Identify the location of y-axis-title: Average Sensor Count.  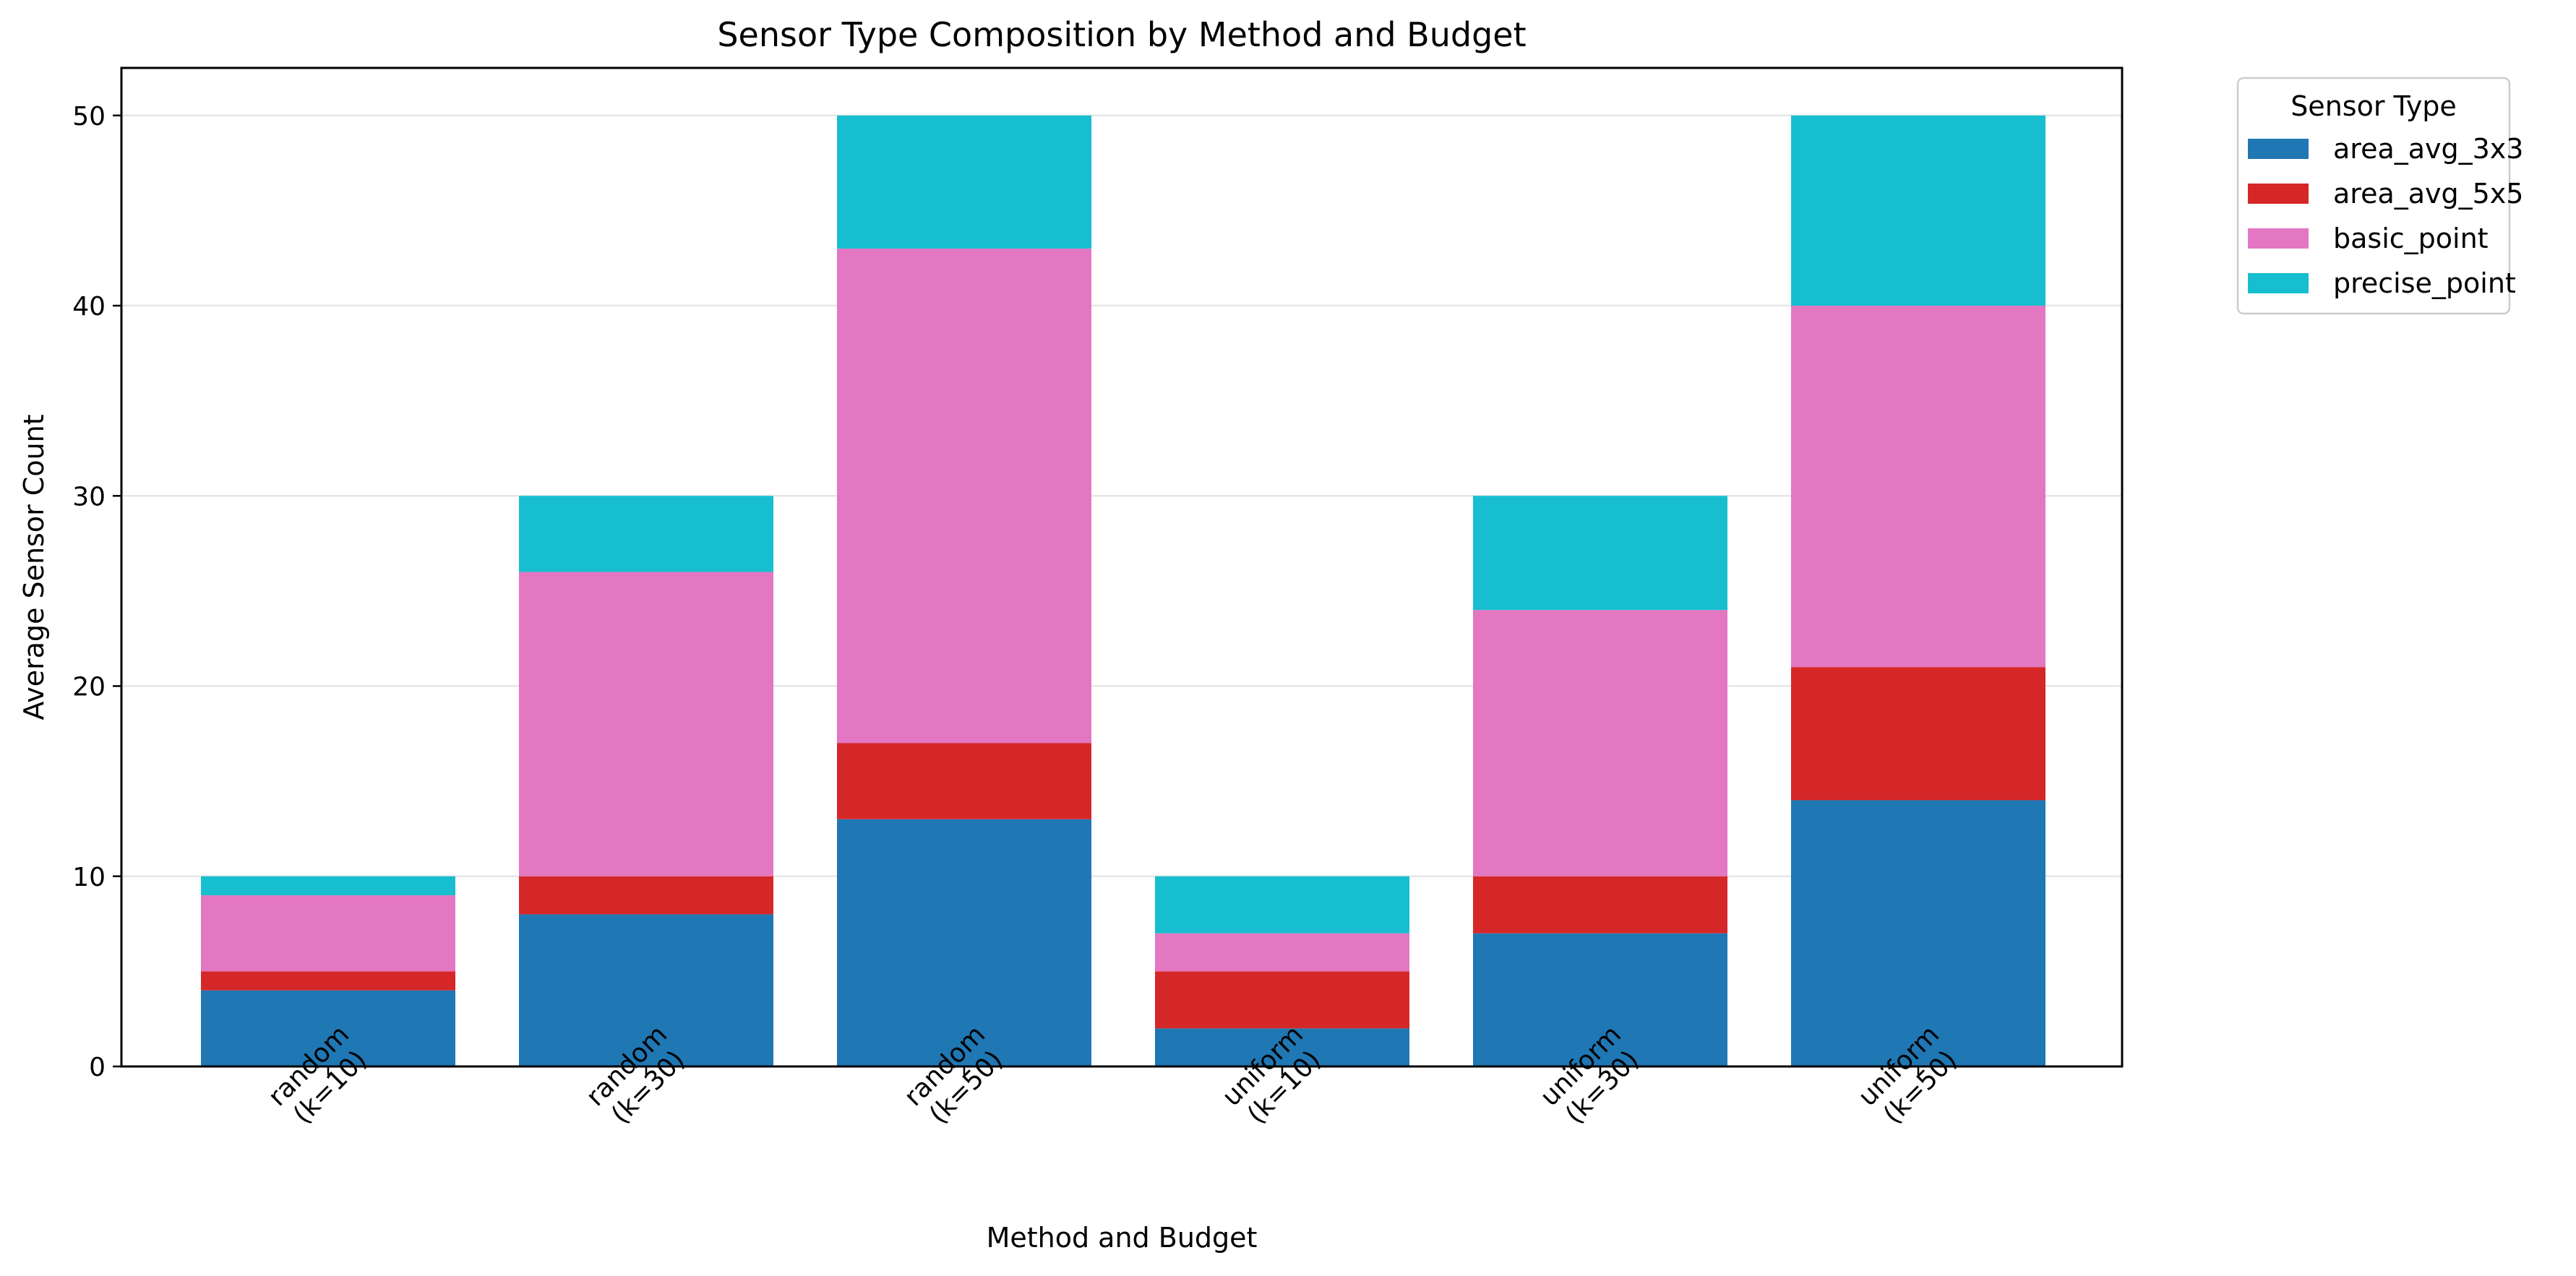
(34, 567).